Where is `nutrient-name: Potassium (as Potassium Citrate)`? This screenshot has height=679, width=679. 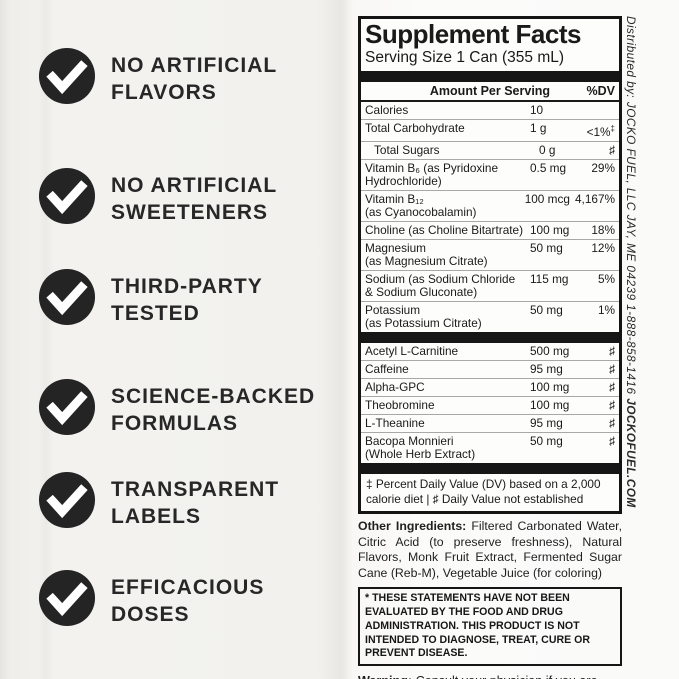 nutrient-name: Potassium (as Potassium Citrate) is located at coordinates (423, 317).